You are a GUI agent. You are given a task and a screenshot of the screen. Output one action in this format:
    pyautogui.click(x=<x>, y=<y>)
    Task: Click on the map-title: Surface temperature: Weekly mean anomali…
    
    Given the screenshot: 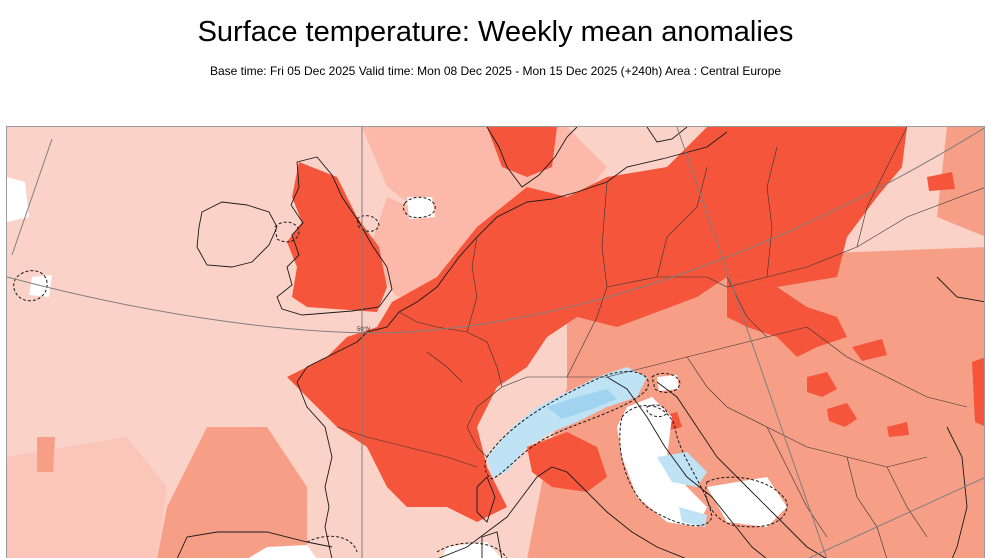 What is the action you would take?
    pyautogui.click(x=495, y=32)
    